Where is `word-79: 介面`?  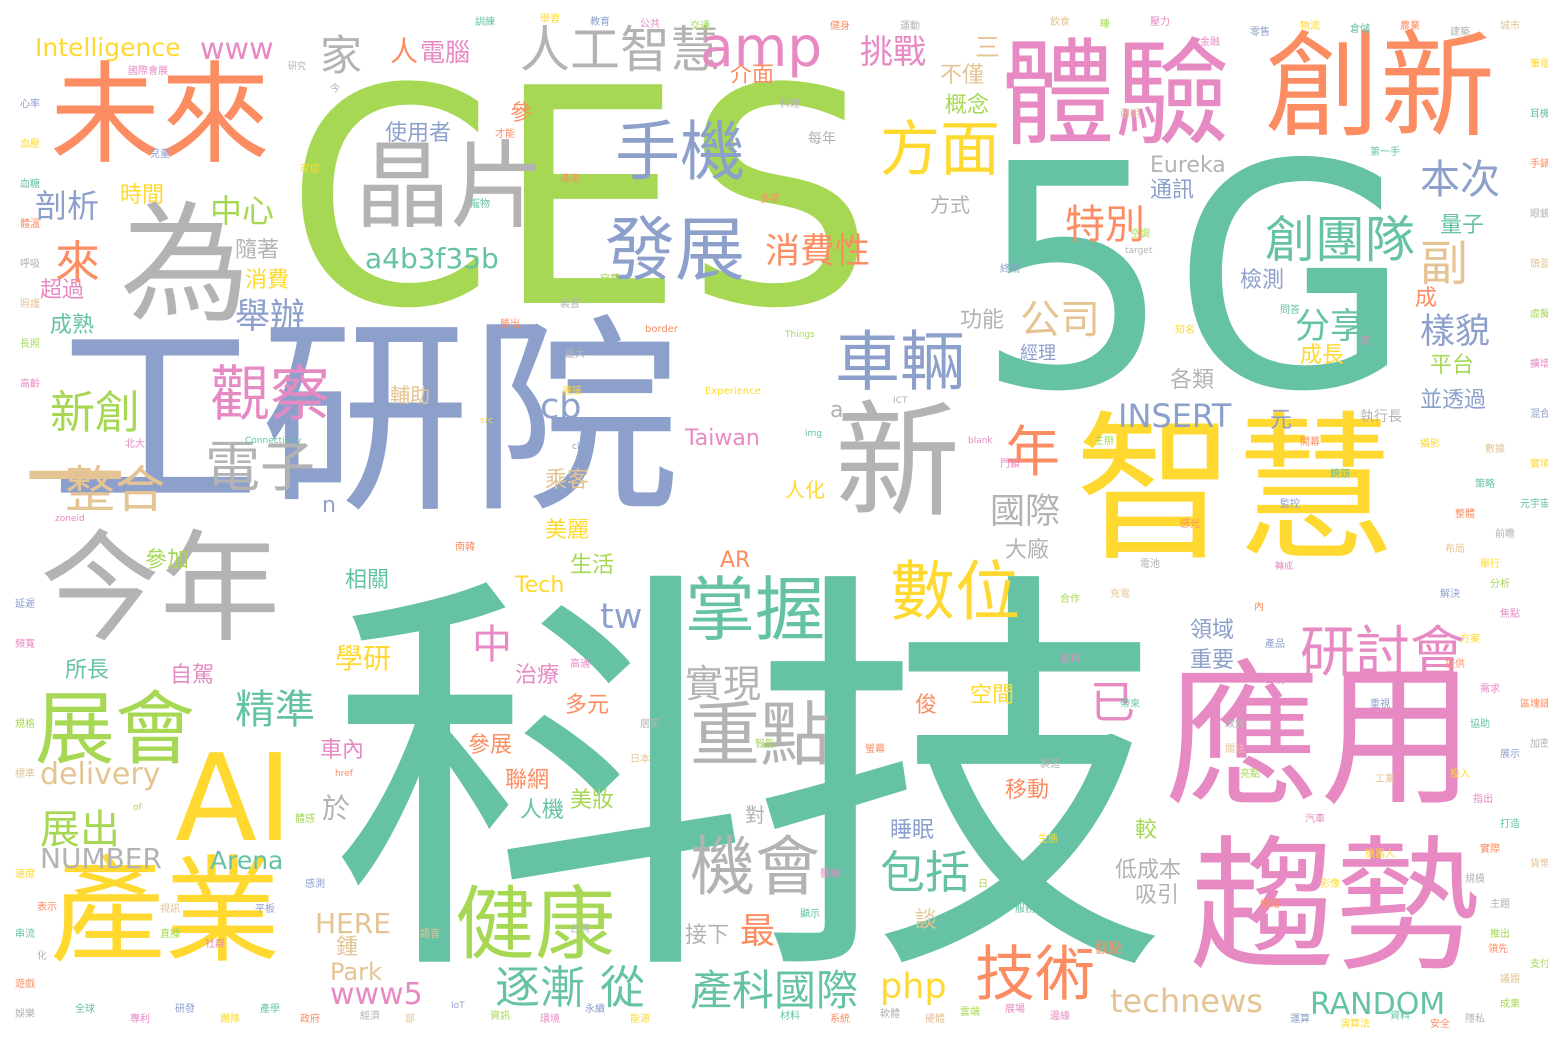 word-79: 介面 is located at coordinates (752, 75).